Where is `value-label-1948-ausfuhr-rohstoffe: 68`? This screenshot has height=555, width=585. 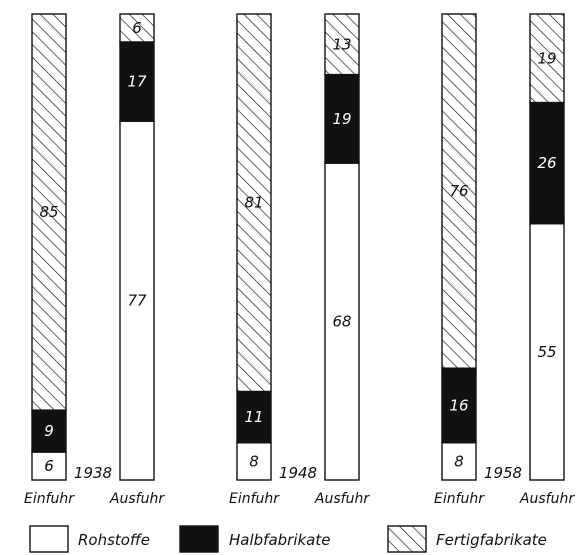
value-label-1948-ausfuhr-rohstoffe: 68 is located at coordinates (341, 322).